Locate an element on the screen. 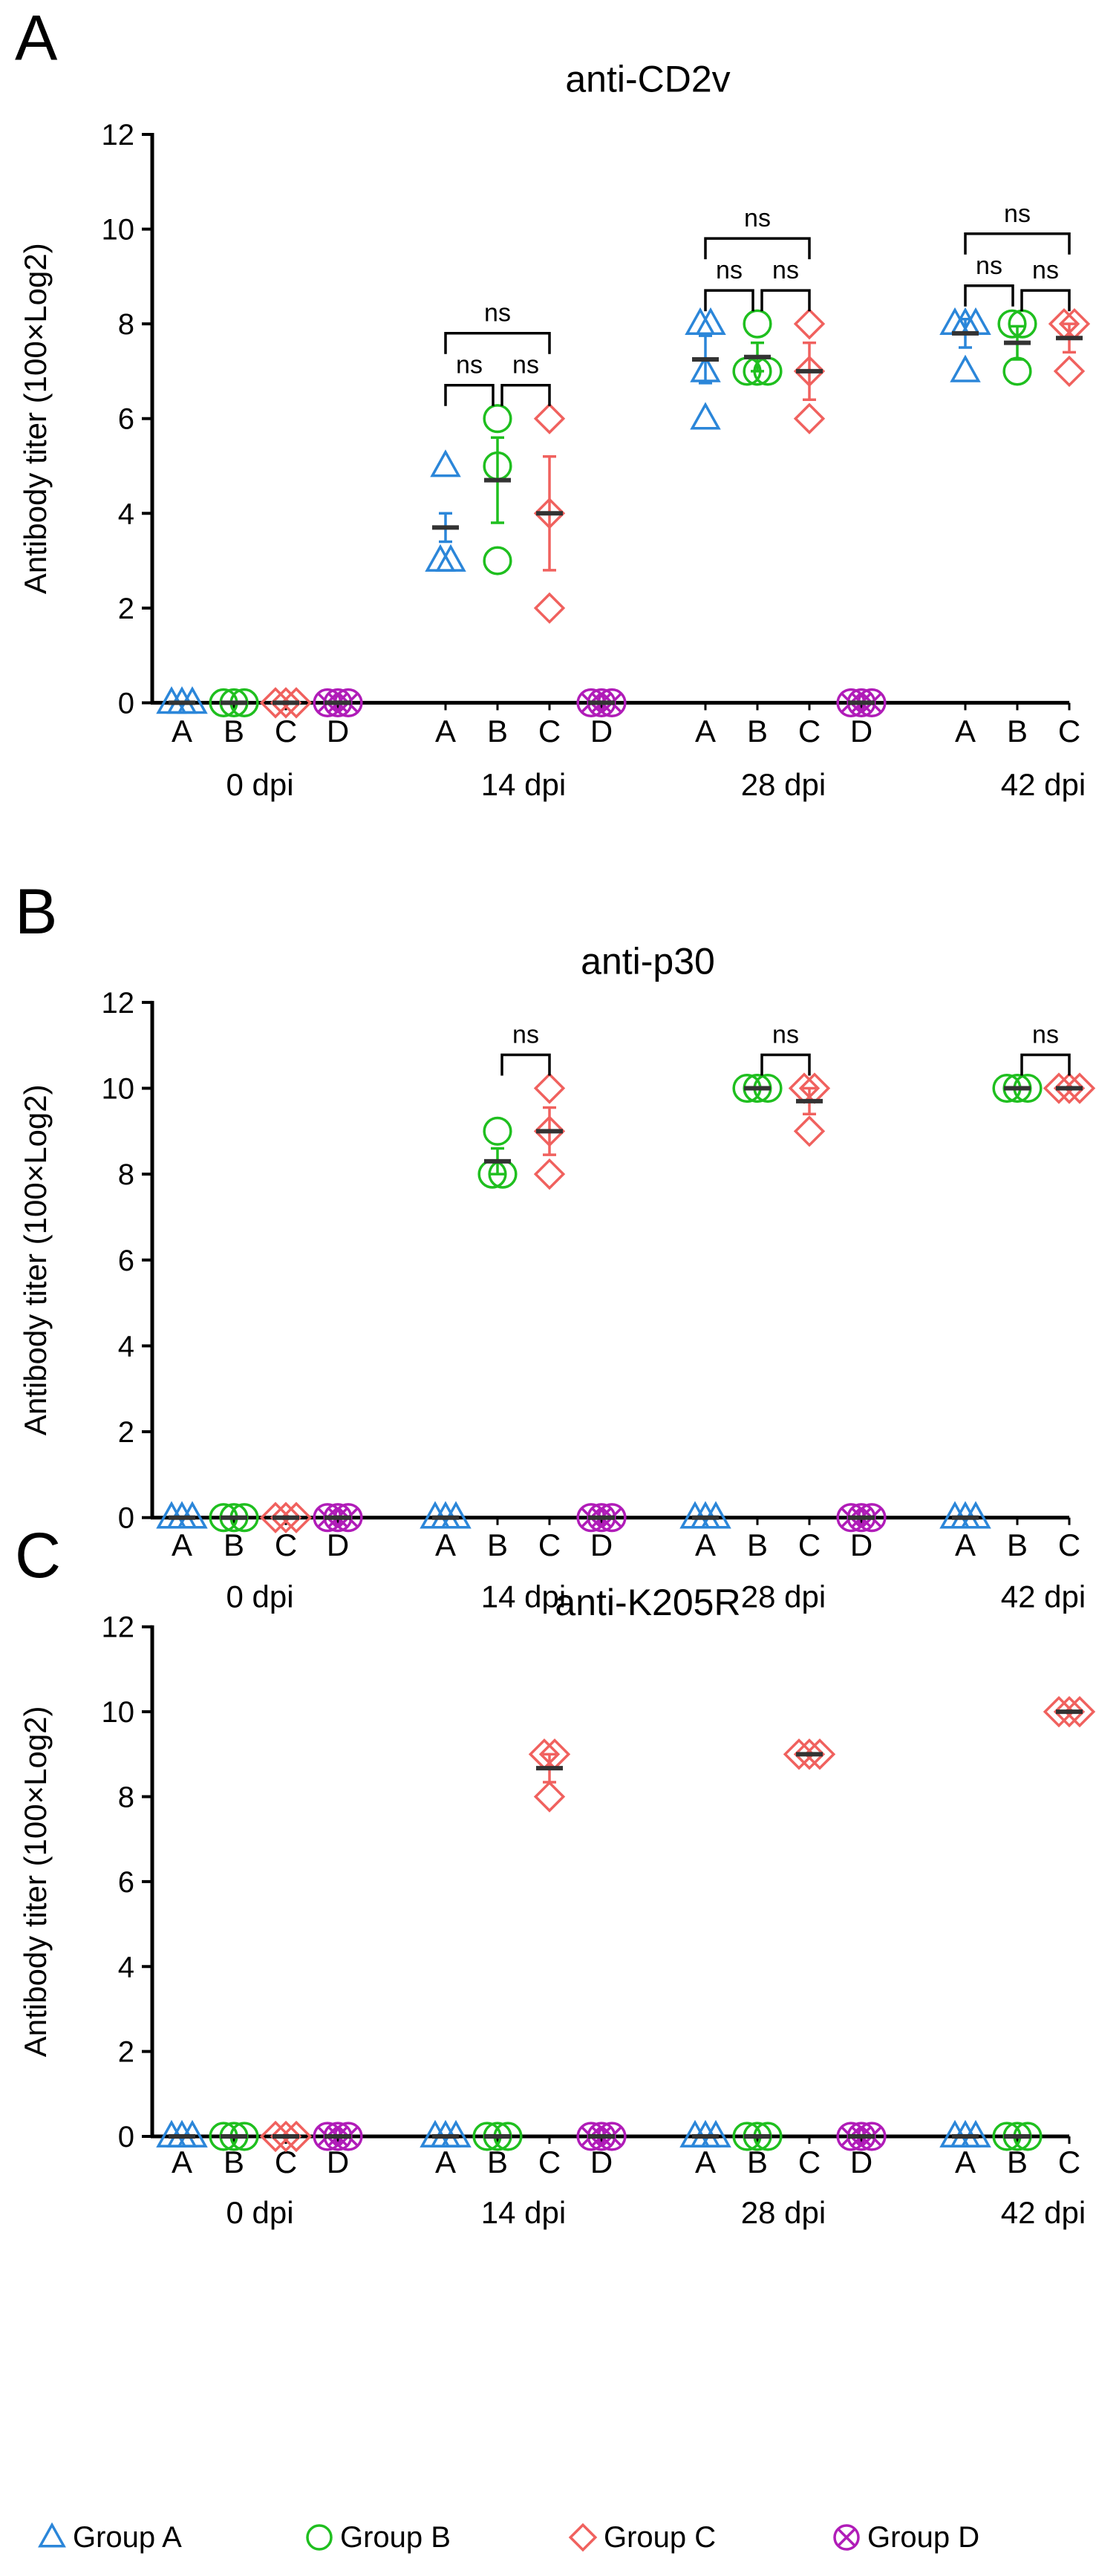 The image size is (1096, 2576). y-tick-label: 12 is located at coordinates (119, 1003).